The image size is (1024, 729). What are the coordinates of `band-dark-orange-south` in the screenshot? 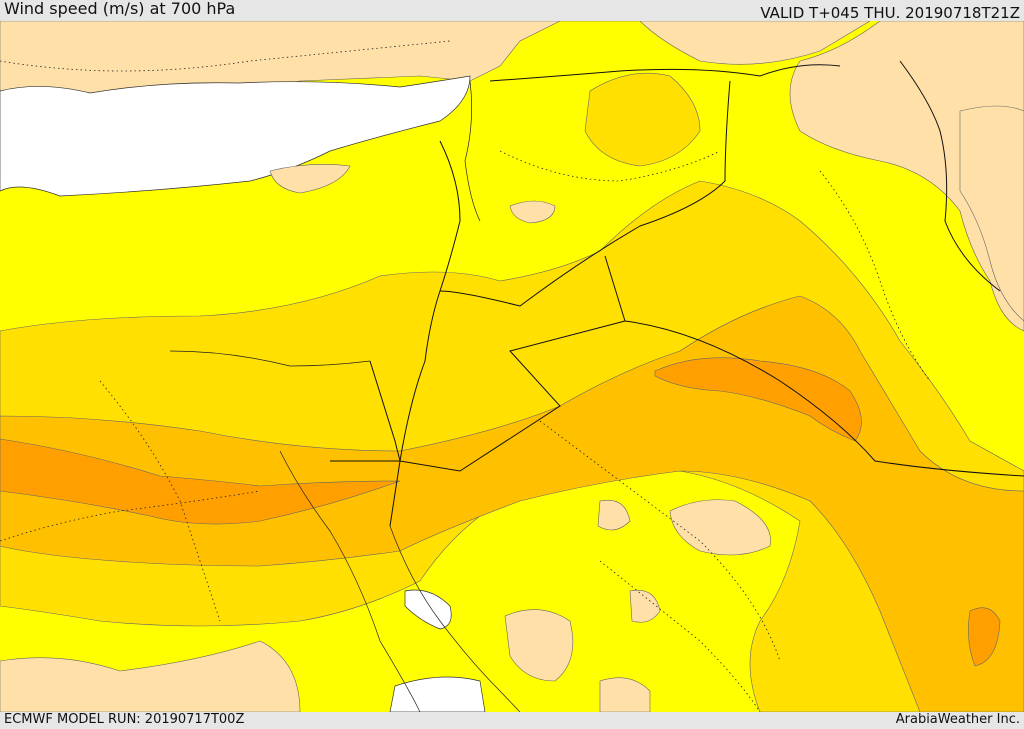 It's located at (984, 637).